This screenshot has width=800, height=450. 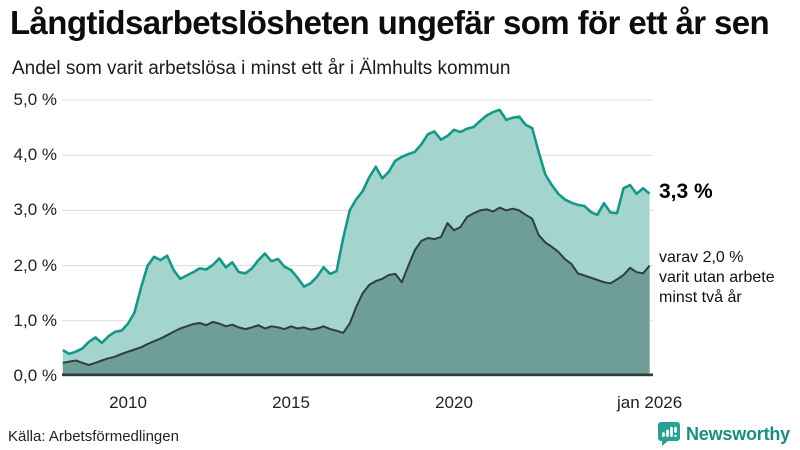 What do you see at coordinates (649, 402) in the screenshot?
I see `x-axis-tick-label: jan 2026` at bounding box center [649, 402].